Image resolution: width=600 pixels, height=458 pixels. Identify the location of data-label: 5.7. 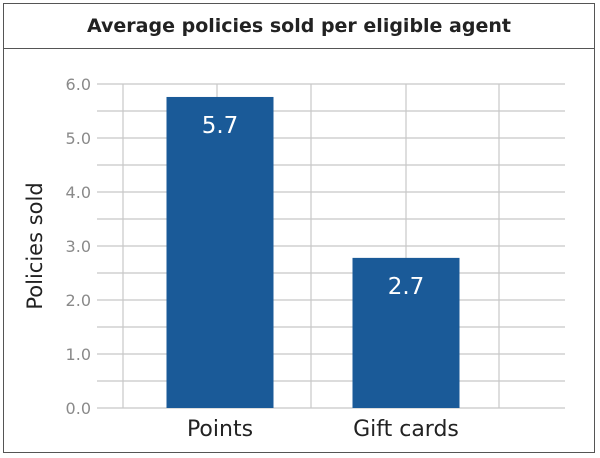
(220, 126).